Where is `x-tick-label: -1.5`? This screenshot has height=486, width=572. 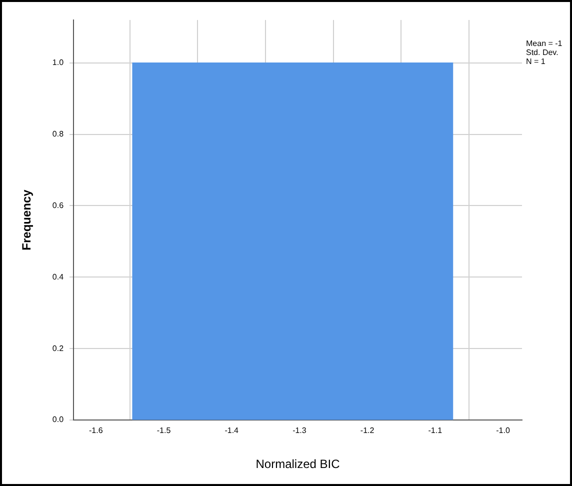 x-tick-label: -1.5 is located at coordinates (164, 431).